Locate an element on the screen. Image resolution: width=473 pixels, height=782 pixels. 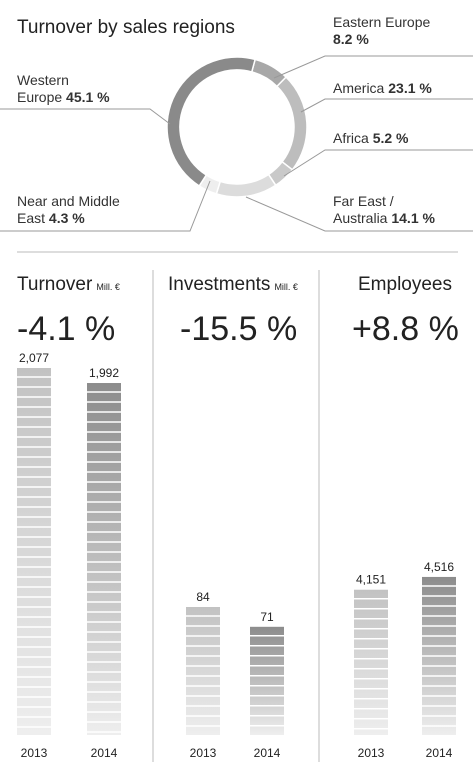
value-label: 2,077 is located at coordinates (34, 358).